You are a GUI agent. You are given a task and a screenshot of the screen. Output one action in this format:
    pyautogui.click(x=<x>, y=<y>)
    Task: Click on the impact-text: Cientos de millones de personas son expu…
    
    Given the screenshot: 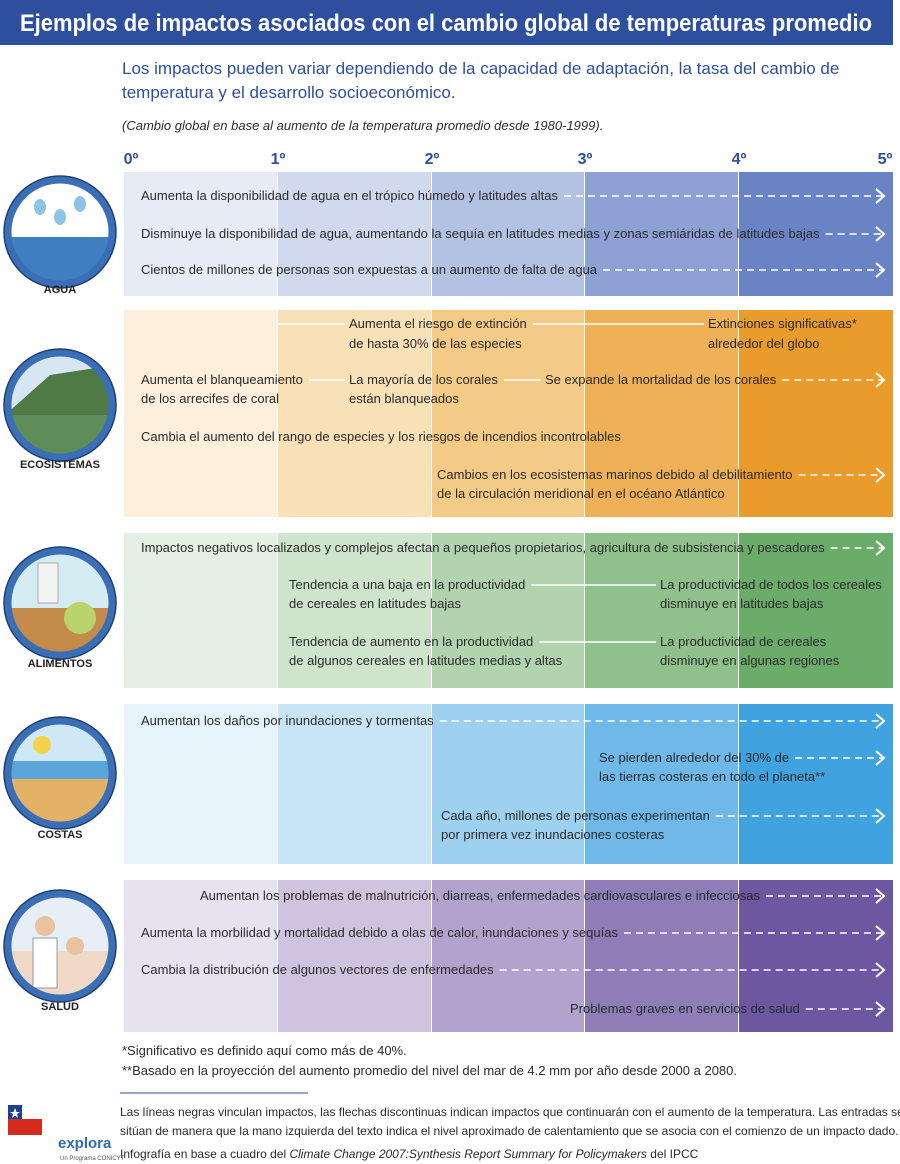 What is the action you would take?
    pyautogui.click(x=369, y=269)
    